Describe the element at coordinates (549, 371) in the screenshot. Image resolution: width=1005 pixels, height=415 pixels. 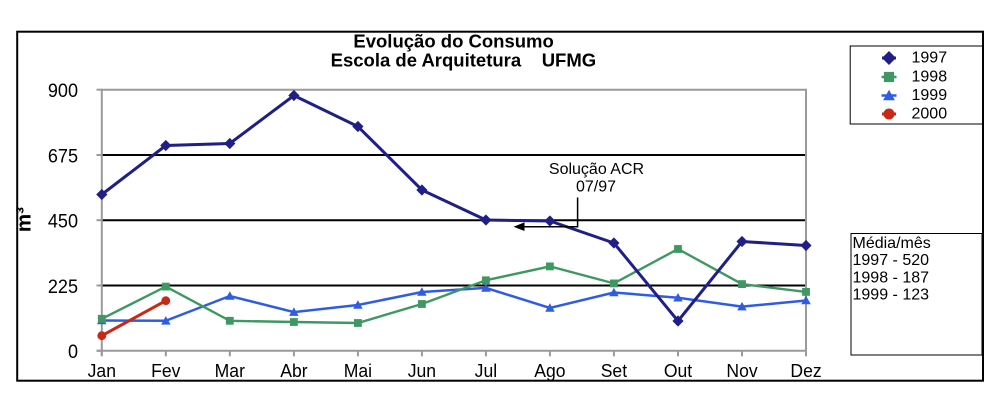
I see `svg-text: Ago` at that location.